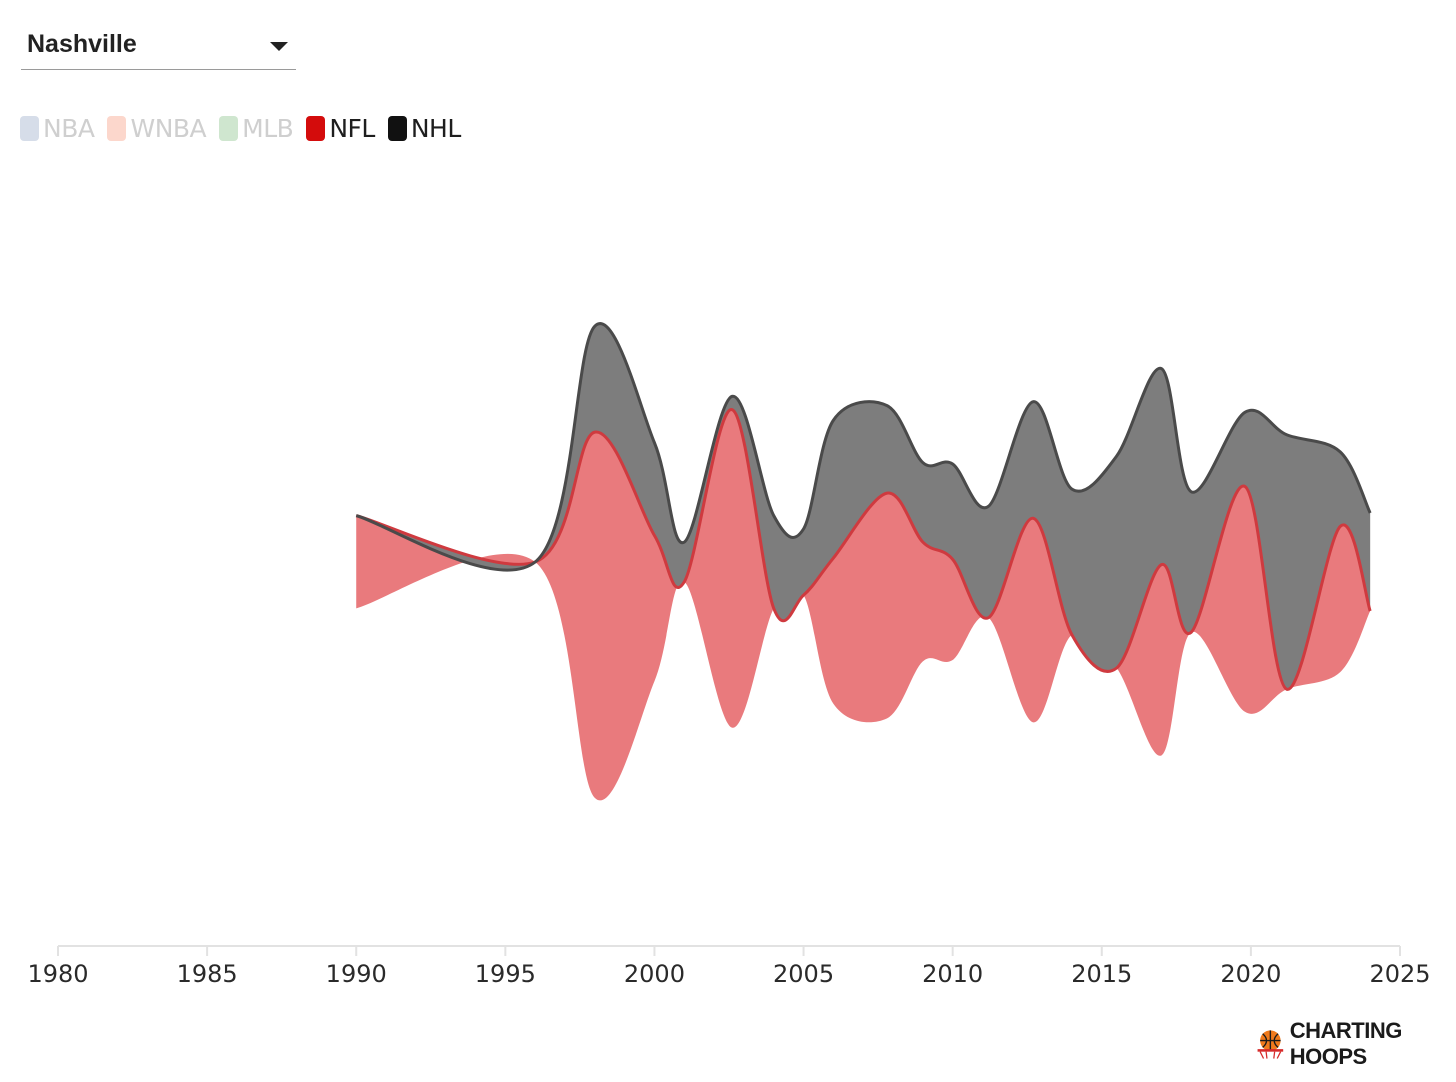 Image resolution: width=1456 pixels, height=1082 pixels. I want to click on legend-item-nfl: NFL, so click(340, 128).